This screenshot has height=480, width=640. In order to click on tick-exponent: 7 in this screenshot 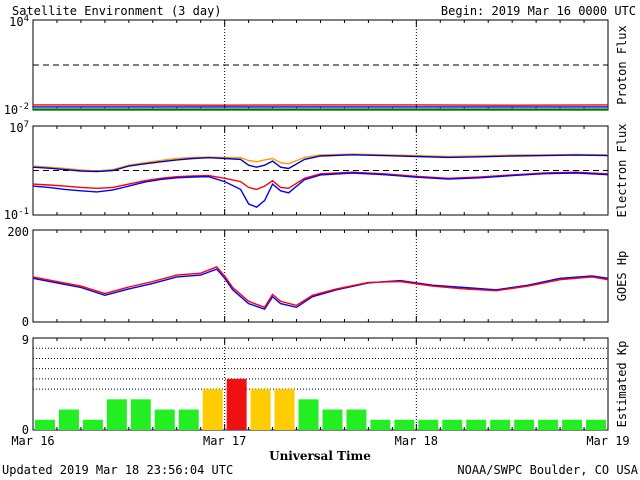, I will do `click(26, 125)`.